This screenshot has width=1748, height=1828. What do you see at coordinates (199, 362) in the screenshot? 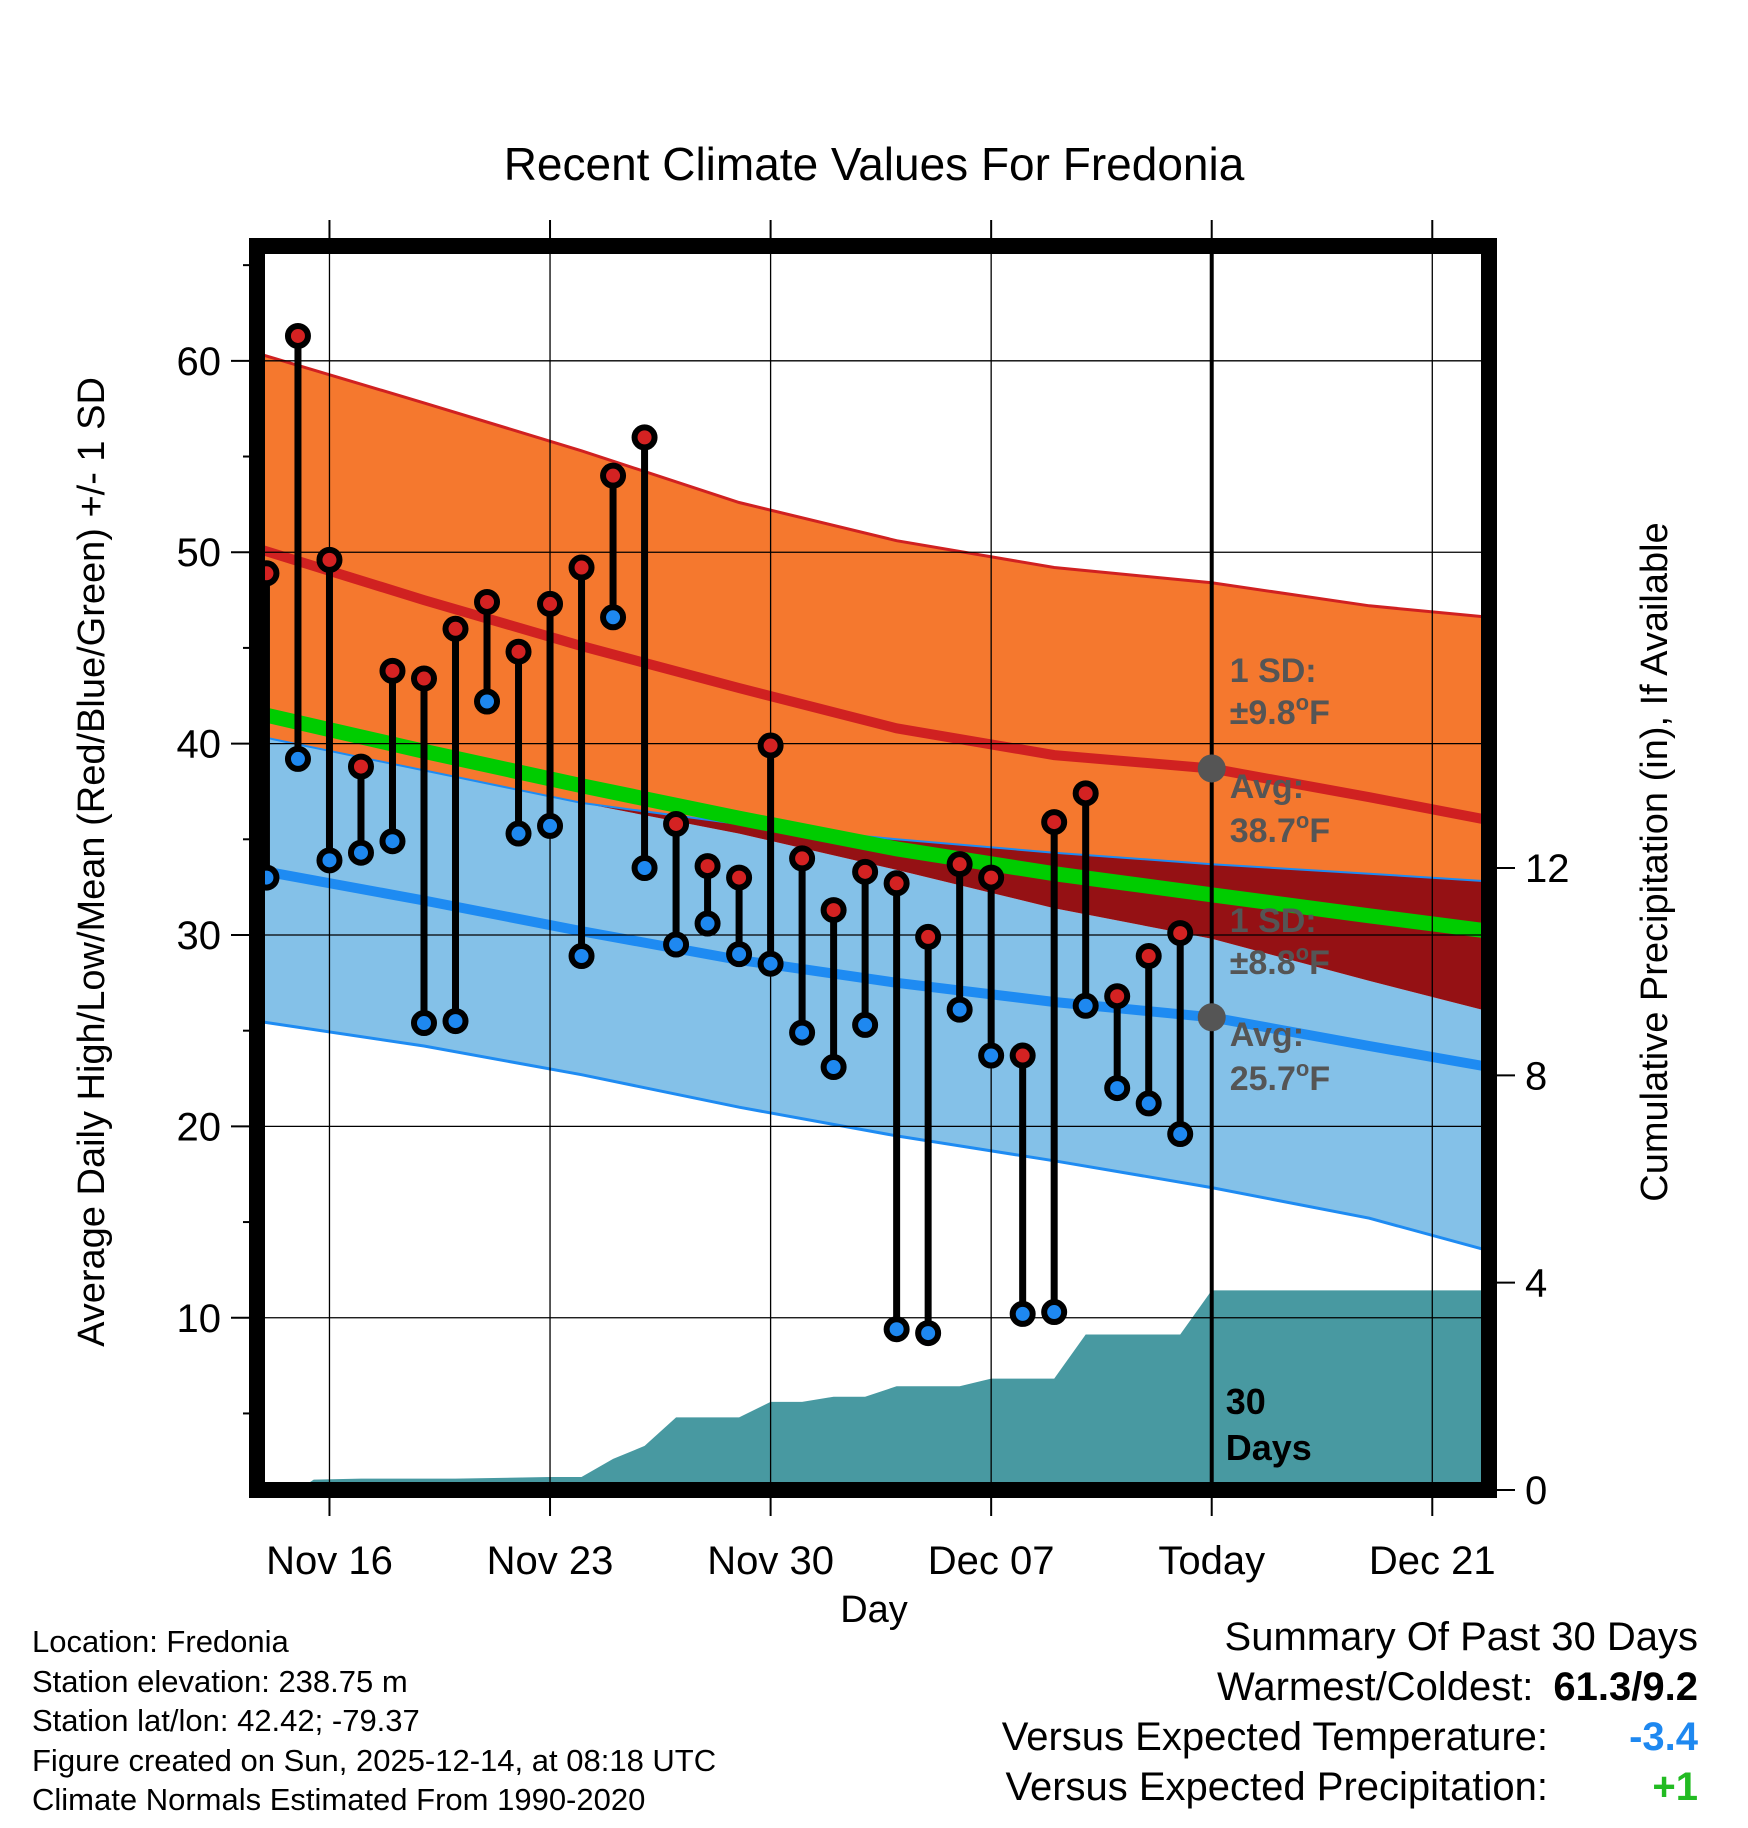
I see `y-left-tick-label: 60` at bounding box center [199, 362].